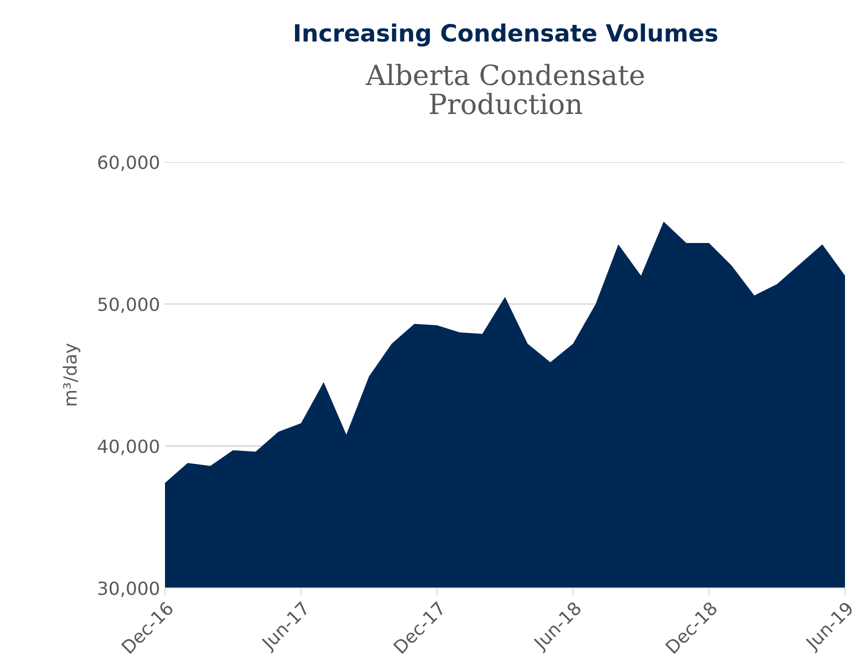 The image size is (857, 672). What do you see at coordinates (128, 447) in the screenshot?
I see `y-tick-label: 40,000` at bounding box center [128, 447].